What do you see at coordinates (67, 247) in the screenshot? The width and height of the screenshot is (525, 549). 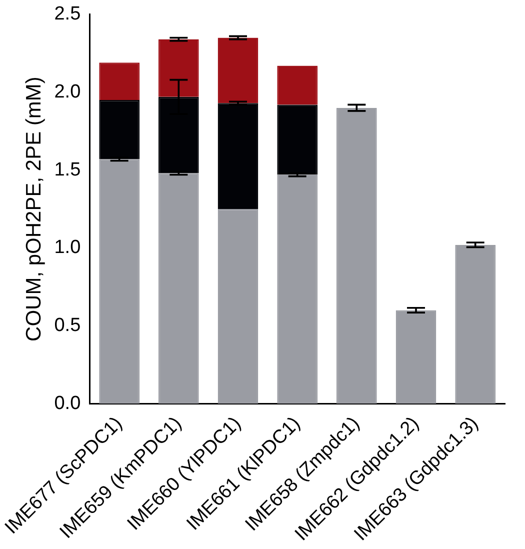 I see `y-tick-label: 1.0` at bounding box center [67, 247].